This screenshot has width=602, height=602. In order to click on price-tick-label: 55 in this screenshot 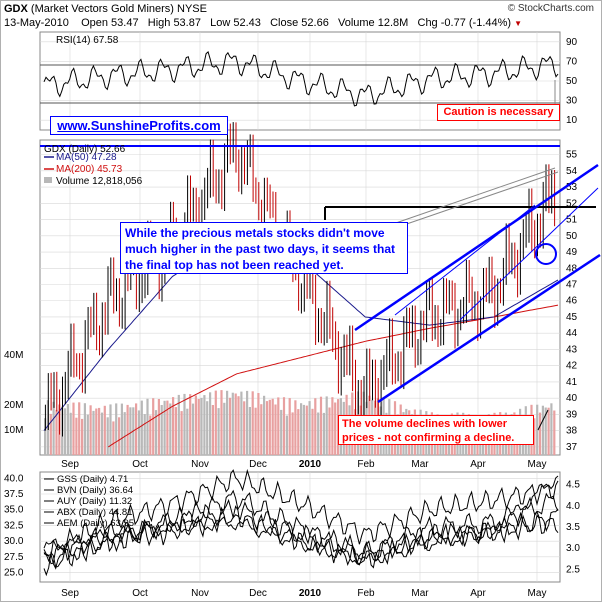, I will do `click(572, 155)`.